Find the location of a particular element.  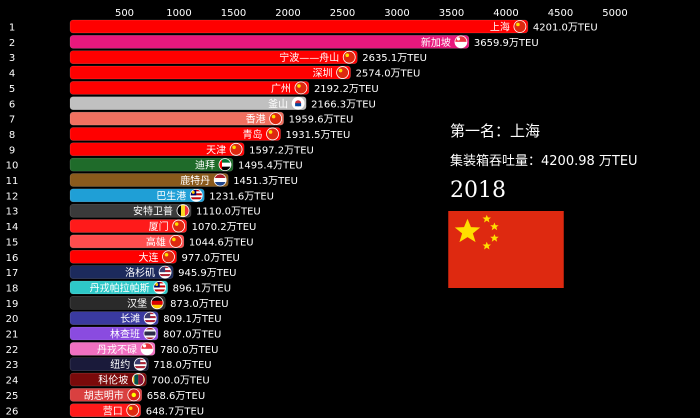

value-label: 780.0万TEU is located at coordinates (189, 350).